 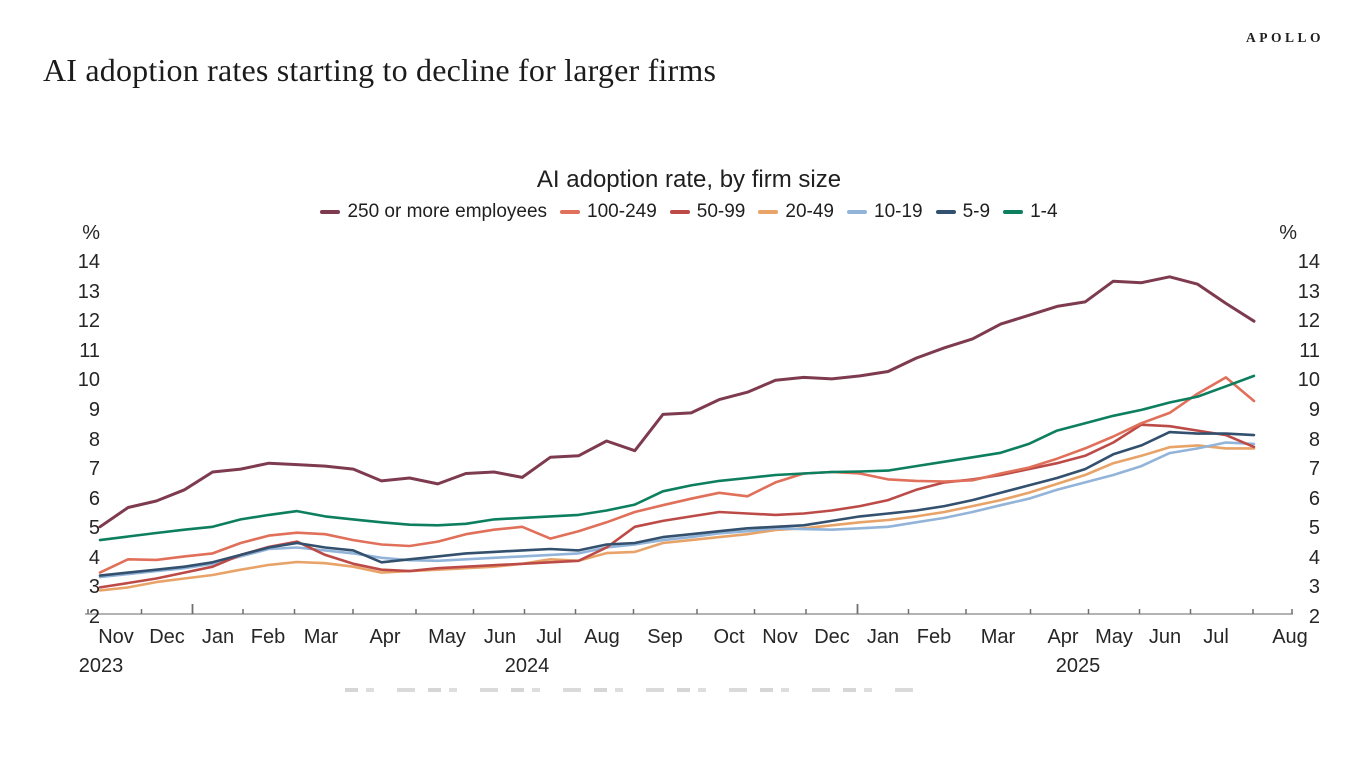 I want to click on y-tick-label-left: 4, so click(x=94, y=557).